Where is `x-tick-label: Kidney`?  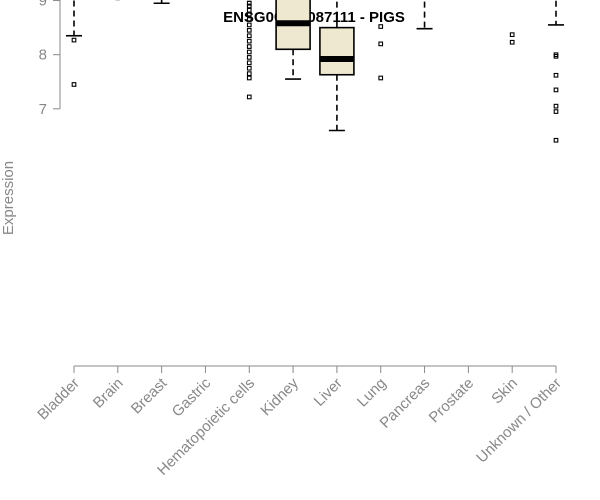
x-tick-label: Kidney is located at coordinates (279, 396).